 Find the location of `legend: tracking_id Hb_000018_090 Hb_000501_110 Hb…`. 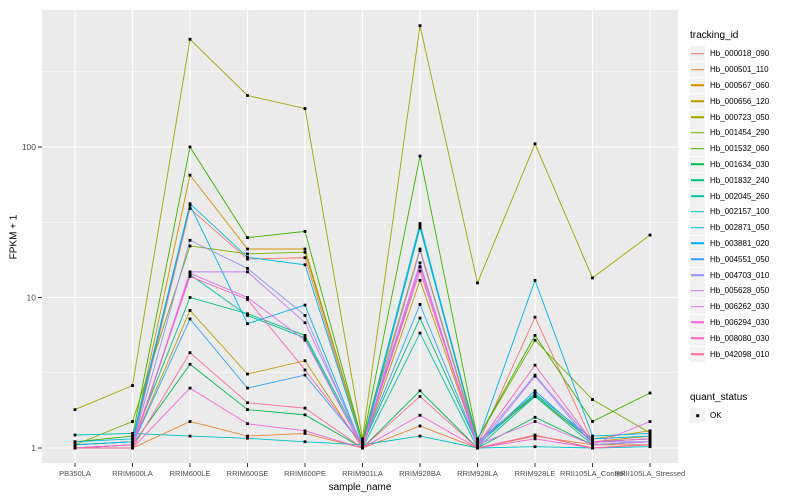

legend: tracking_id Hb_000018_090 Hb_000501_110 Hb… is located at coordinates (744, 227).